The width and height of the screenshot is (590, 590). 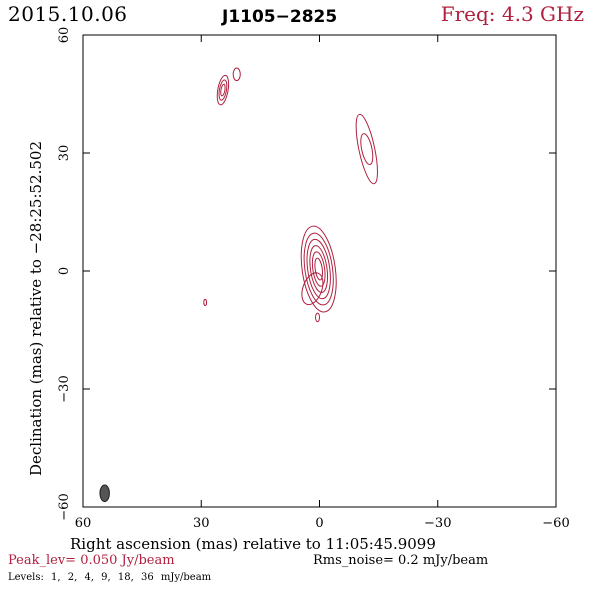 What do you see at coordinates (512, 14) in the screenshot?
I see `frequency-label: Freq: 4.3 GHz` at bounding box center [512, 14].